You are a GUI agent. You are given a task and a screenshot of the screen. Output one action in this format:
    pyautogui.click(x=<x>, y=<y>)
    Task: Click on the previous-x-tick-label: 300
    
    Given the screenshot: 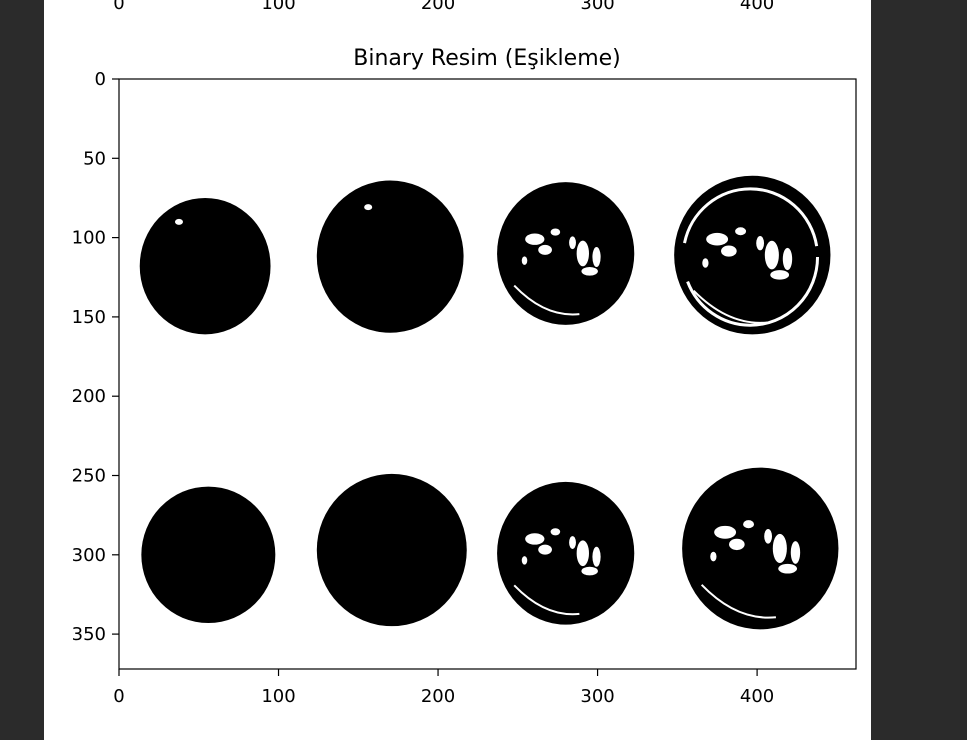 What is the action you would take?
    pyautogui.click(x=597, y=7)
    